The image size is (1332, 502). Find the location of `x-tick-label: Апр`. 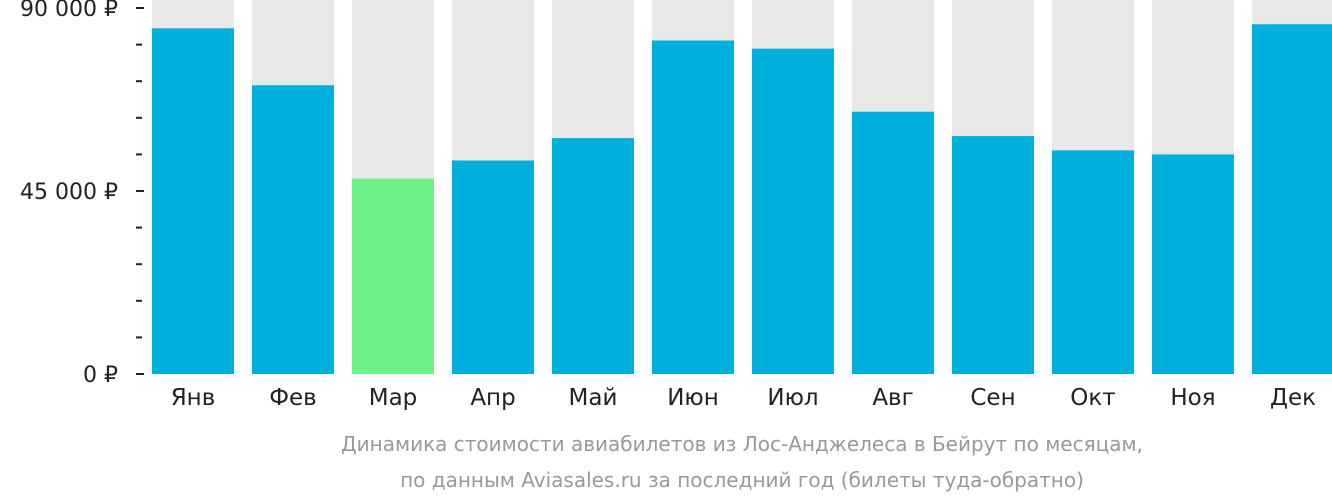

x-tick-label: Апр is located at coordinates (492, 398).